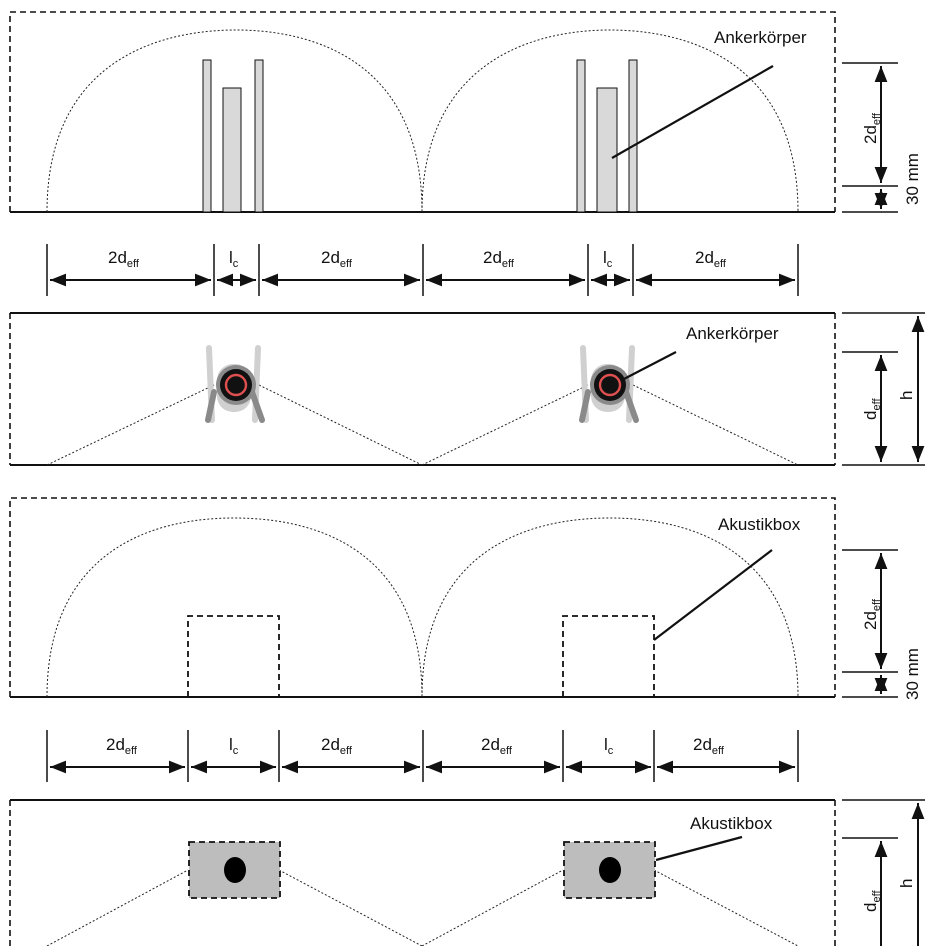  Describe the element at coordinates (906, 883) in the screenshot. I see `dim-h-v4: h` at that location.